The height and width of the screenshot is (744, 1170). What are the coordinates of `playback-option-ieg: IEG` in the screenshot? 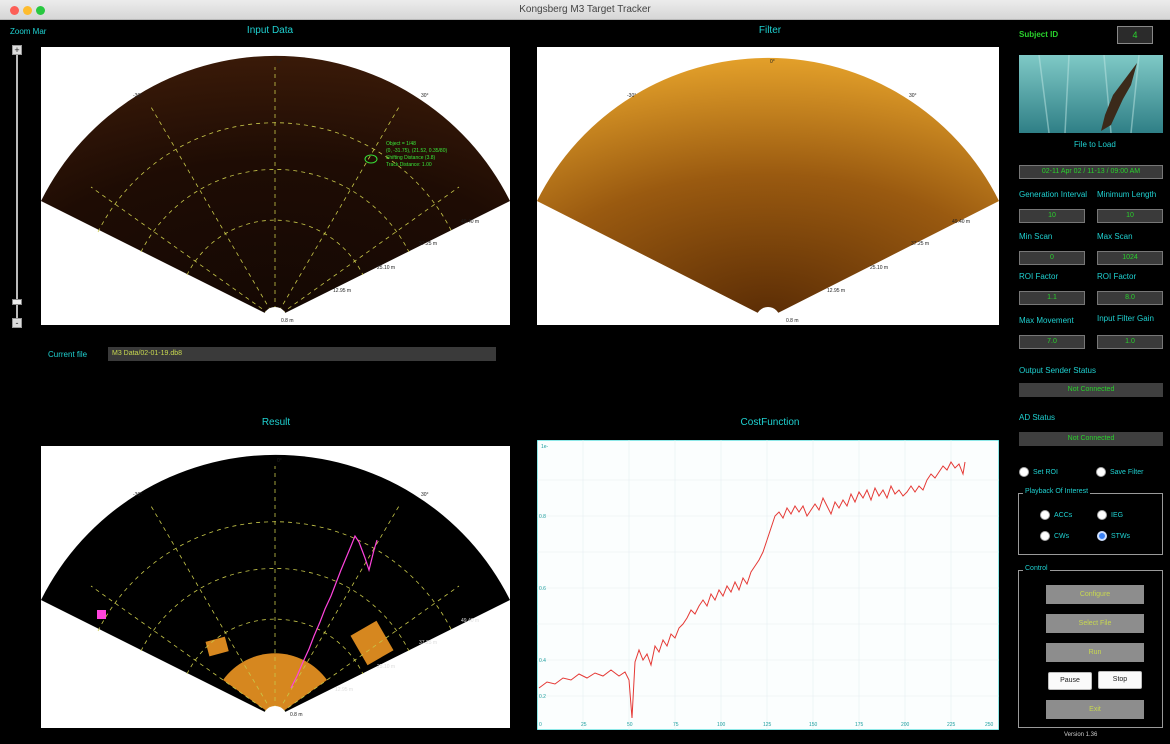 It's located at (1110, 515).